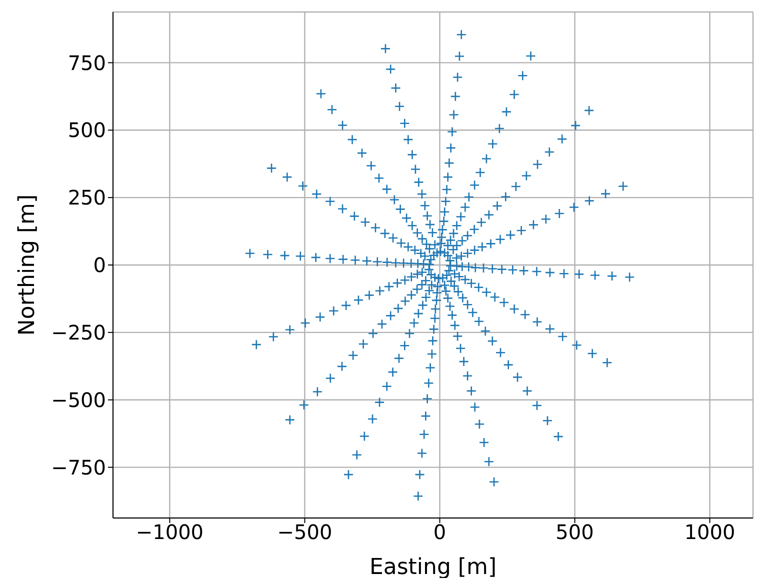 The height and width of the screenshot is (586, 763). I want to click on x-tick-label: 0, so click(439, 532).